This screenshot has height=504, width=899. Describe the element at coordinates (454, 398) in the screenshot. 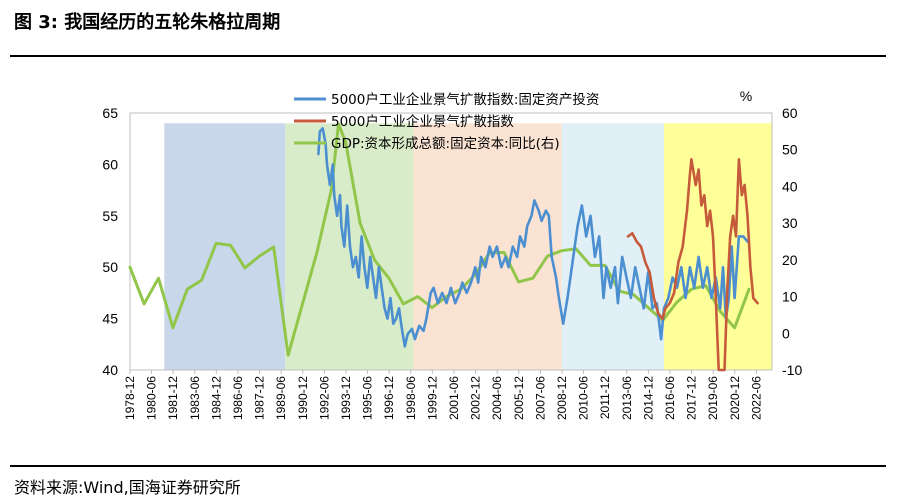

I see `x-tick-label: 2001-06` at that location.